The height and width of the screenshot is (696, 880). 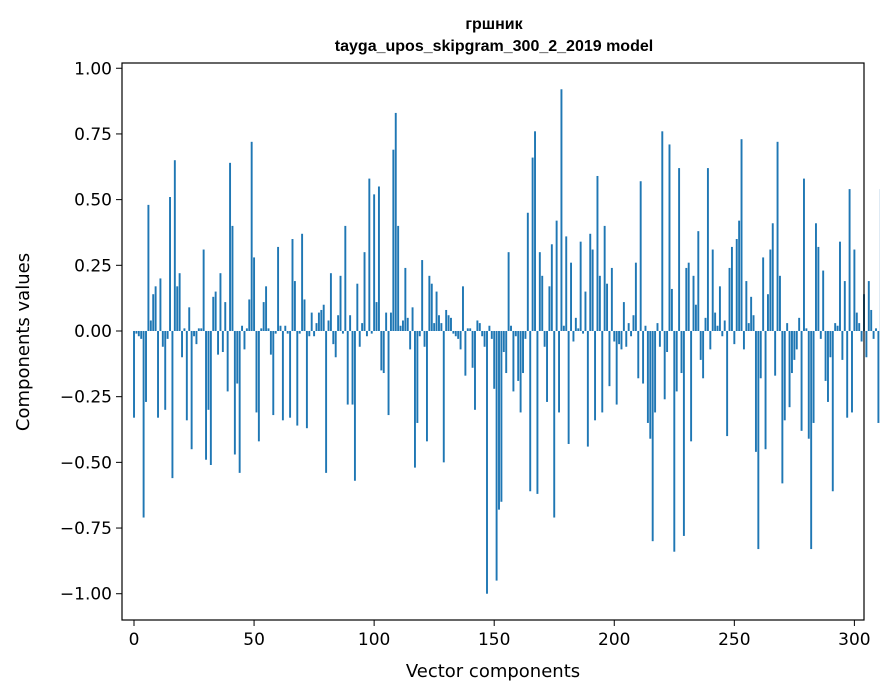 What do you see at coordinates (86, 595) in the screenshot?
I see `y-tick-label-0: −1.00` at bounding box center [86, 595].